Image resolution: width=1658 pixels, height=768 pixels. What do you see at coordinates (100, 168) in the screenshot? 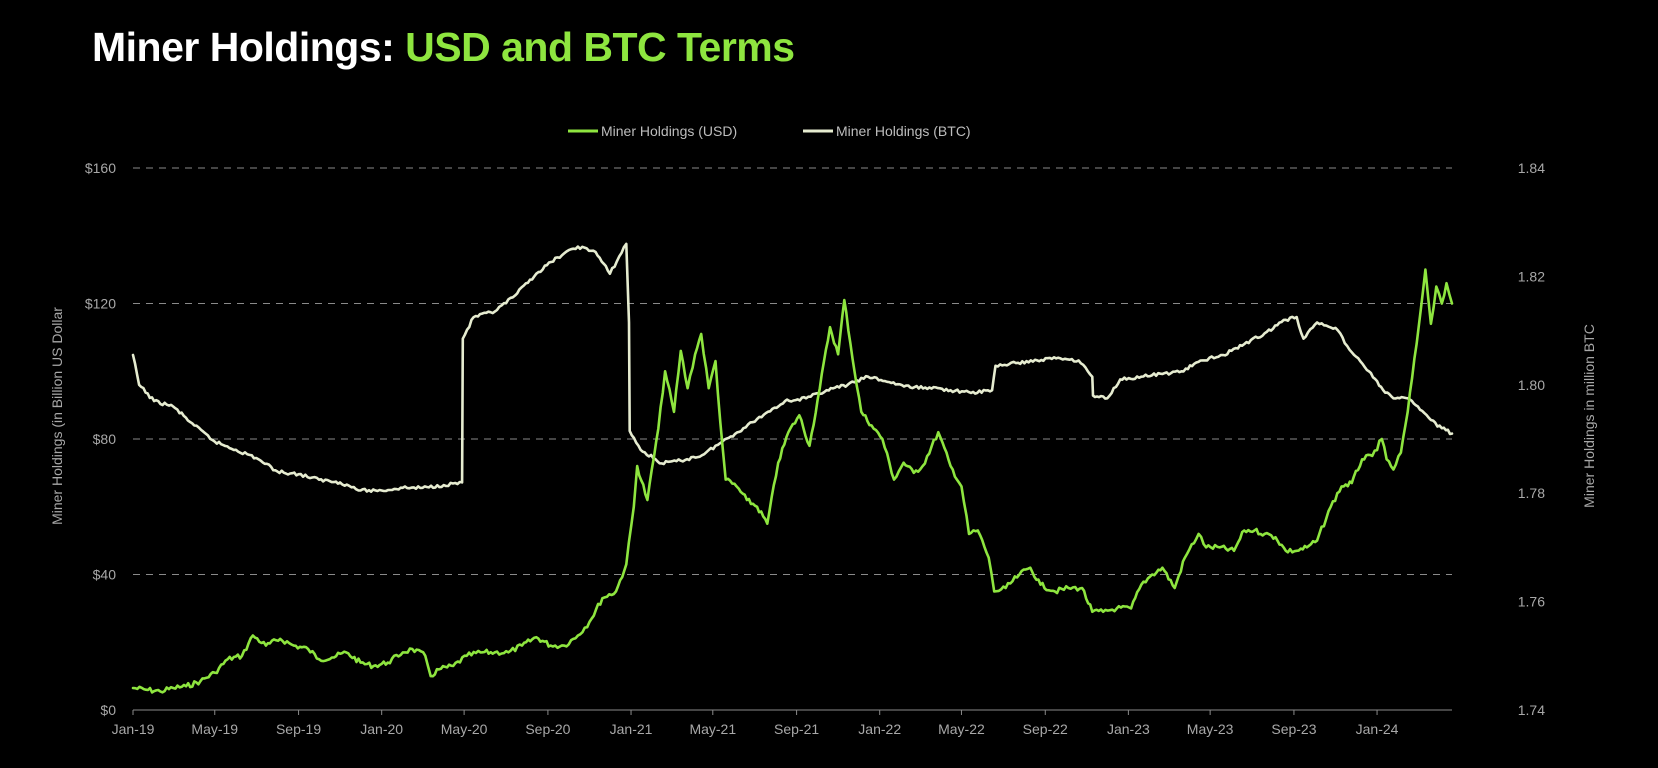
I see `y-left-tick-label: $160` at bounding box center [100, 168].